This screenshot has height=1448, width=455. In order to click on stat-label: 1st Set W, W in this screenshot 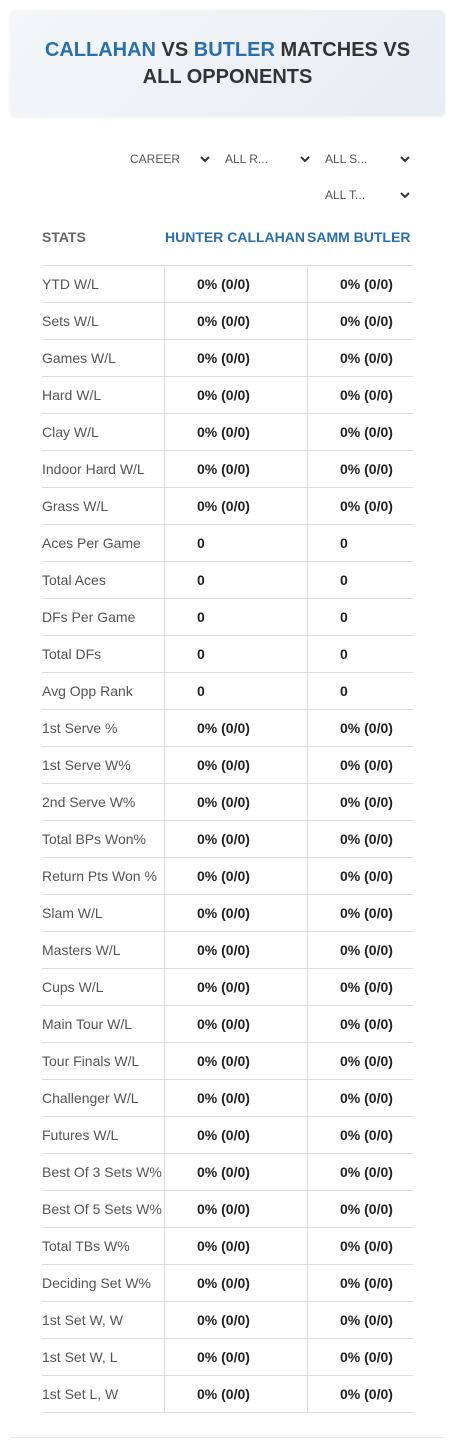, I will do `click(82, 1320)`.